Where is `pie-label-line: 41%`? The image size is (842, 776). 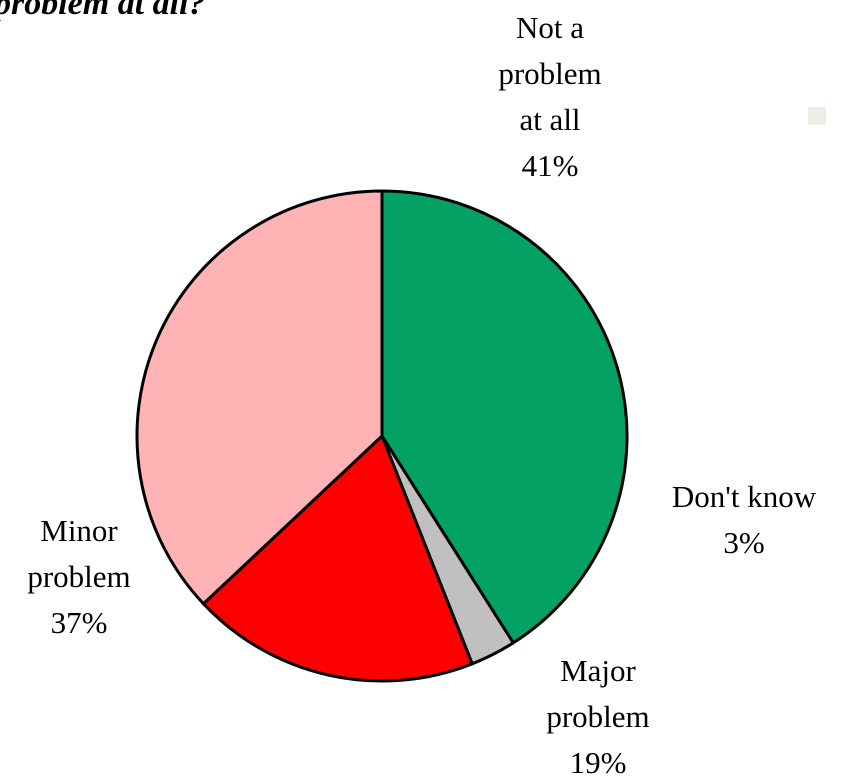 pie-label-line: 41% is located at coordinates (550, 165).